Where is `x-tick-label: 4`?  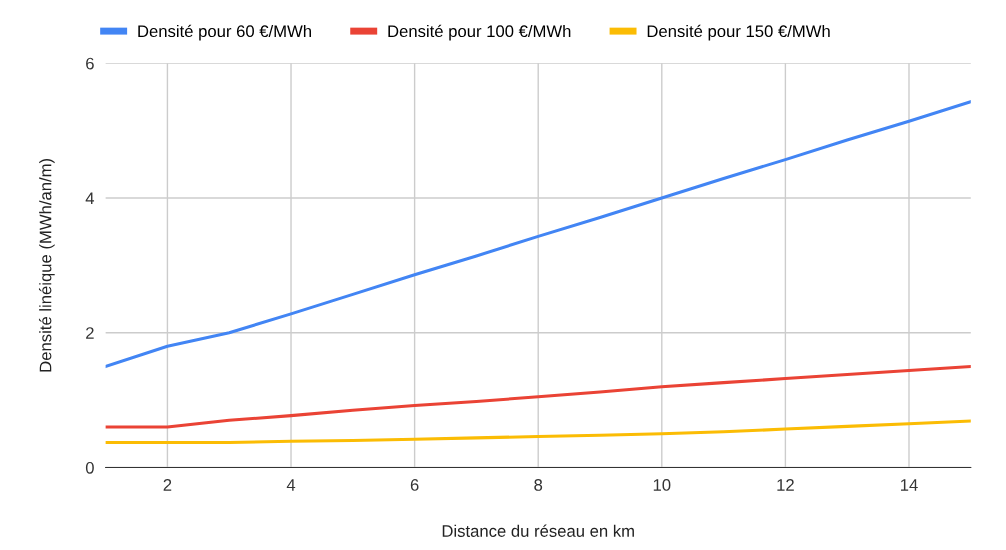
x-tick-label: 4 is located at coordinates (291, 485).